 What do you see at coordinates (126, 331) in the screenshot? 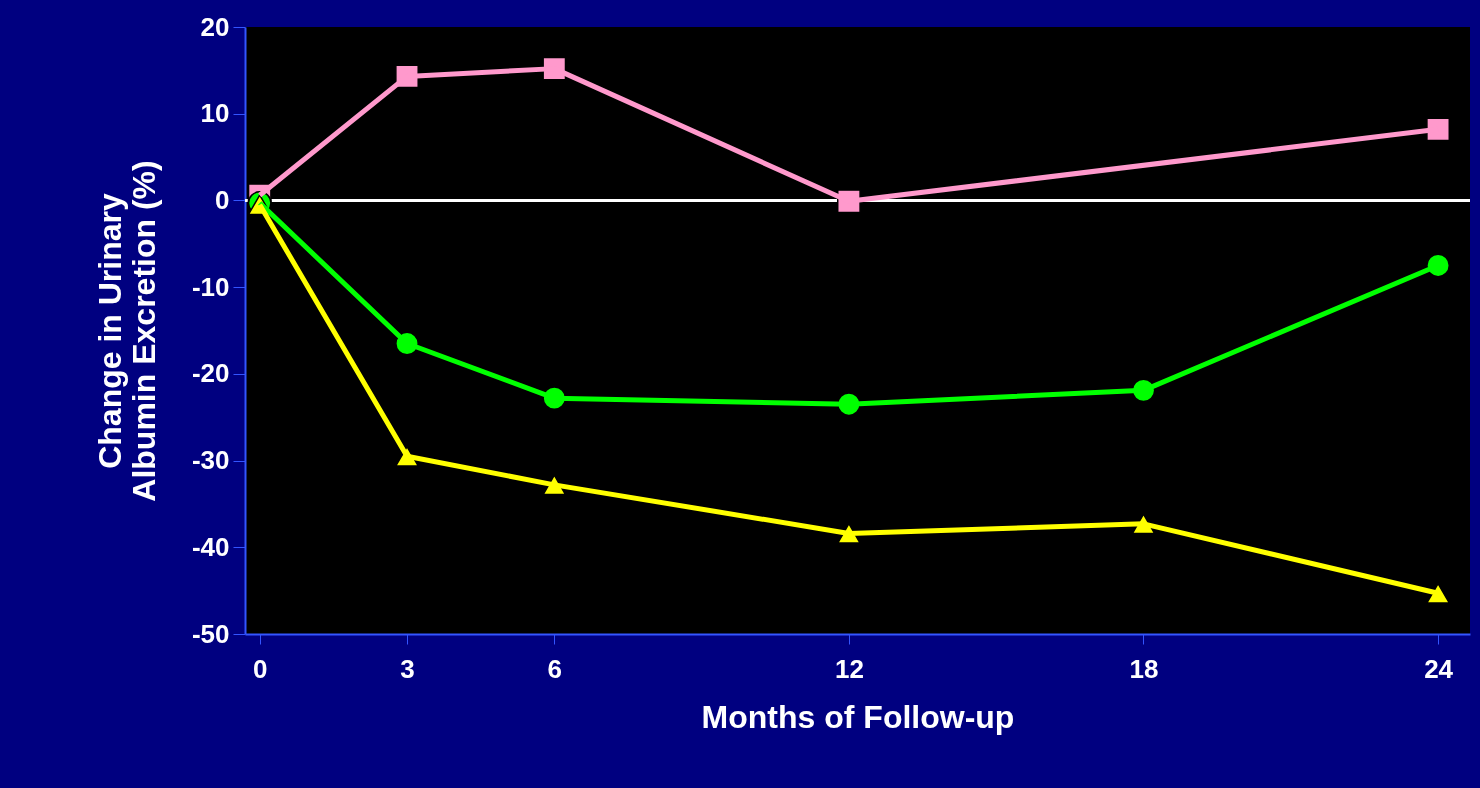
I see `y-axis-title: Change in Urinary Albumin Excretion (%)` at bounding box center [126, 331].